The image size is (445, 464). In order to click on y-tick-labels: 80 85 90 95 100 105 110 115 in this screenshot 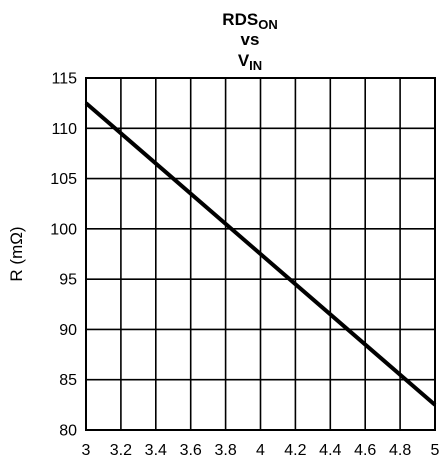, I will do `click(63, 255)`.